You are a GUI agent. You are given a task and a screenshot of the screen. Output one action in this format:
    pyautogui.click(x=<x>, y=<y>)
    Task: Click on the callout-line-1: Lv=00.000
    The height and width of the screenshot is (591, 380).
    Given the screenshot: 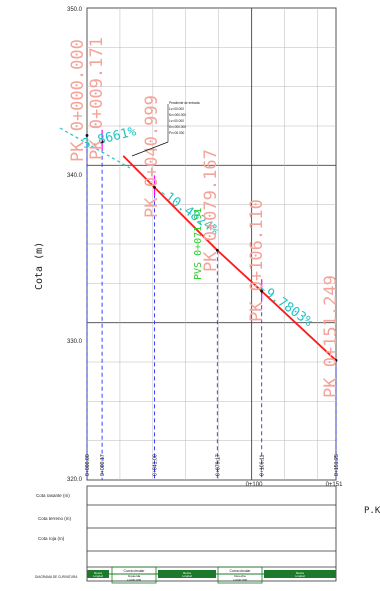 What is the action you would take?
    pyautogui.click(x=176, y=109)
    